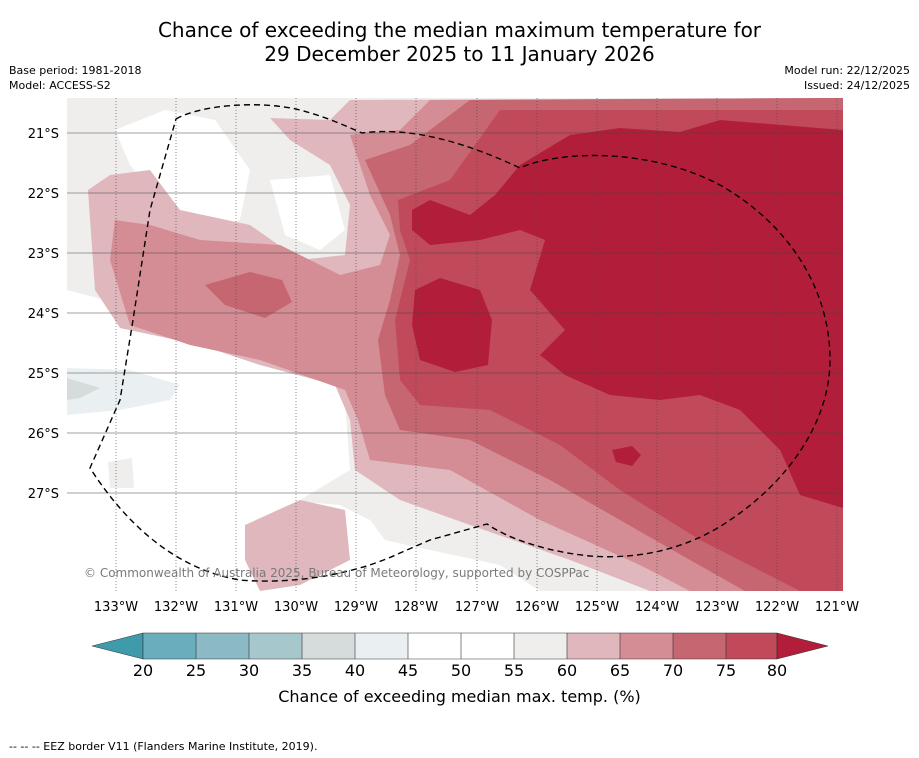 This screenshot has width=919, height=758. What do you see at coordinates (597, 607) in the screenshot?
I see `lon-label: 125°W` at bounding box center [597, 607].